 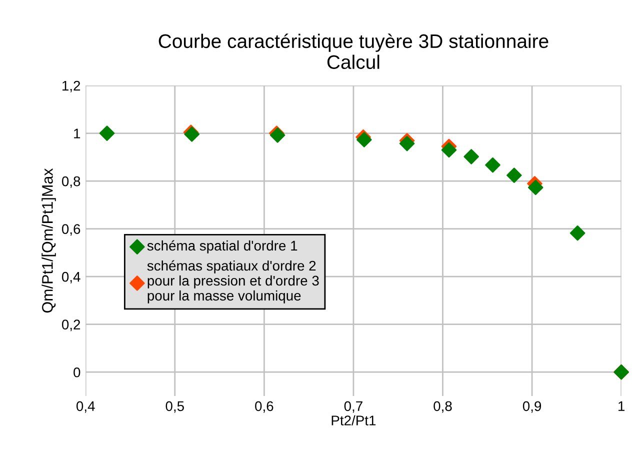 What do you see at coordinates (71, 86) in the screenshot?
I see `y-tick-label: 1,2` at bounding box center [71, 86].